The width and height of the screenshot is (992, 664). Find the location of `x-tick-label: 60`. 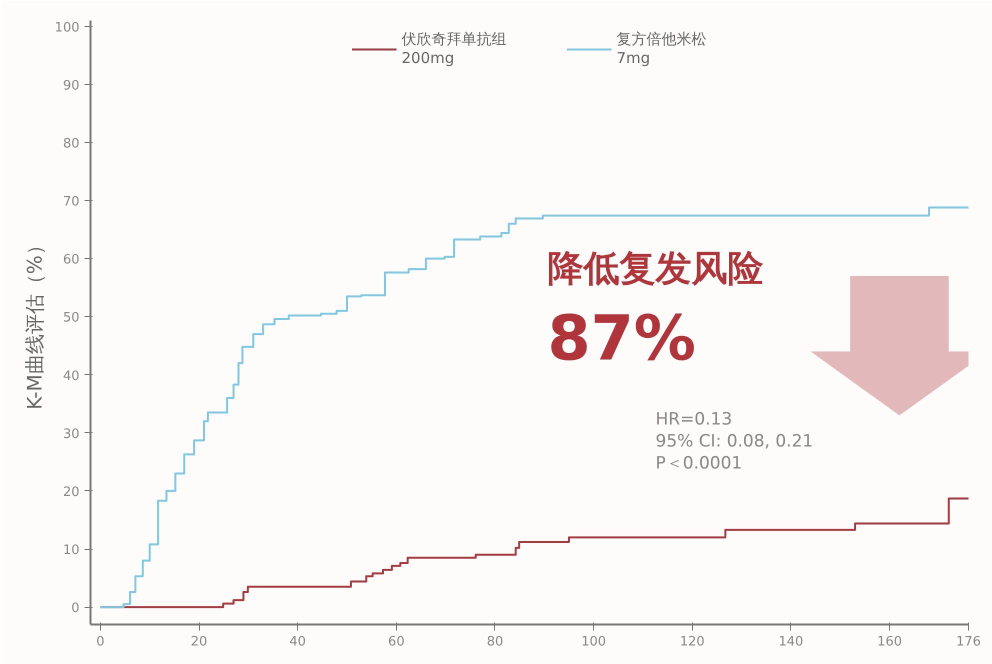

x-tick-label: 60 is located at coordinates (396, 642).